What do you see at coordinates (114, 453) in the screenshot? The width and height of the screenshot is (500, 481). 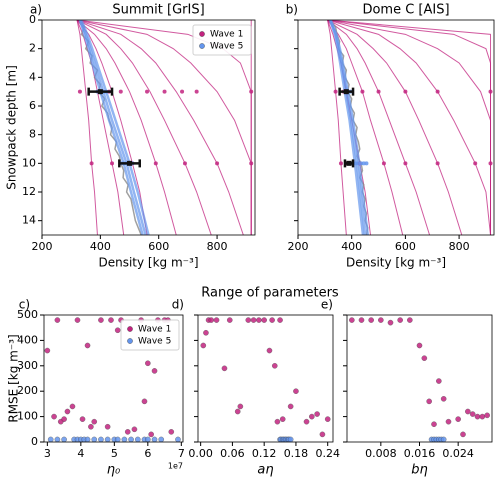 I see `x-tick-label: 5` at bounding box center [114, 453].